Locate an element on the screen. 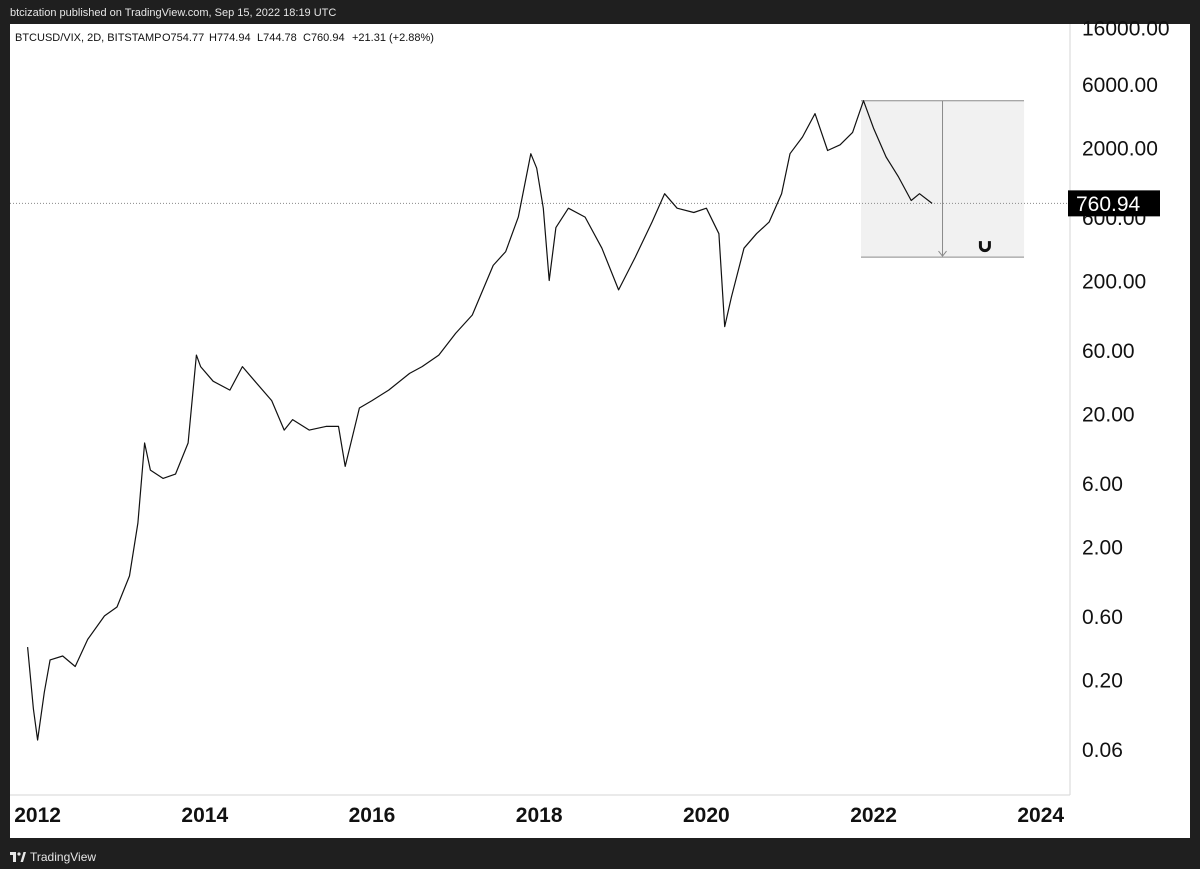 This screenshot has width=1200, height=869. x-tick-label: 2012 is located at coordinates (37, 815).